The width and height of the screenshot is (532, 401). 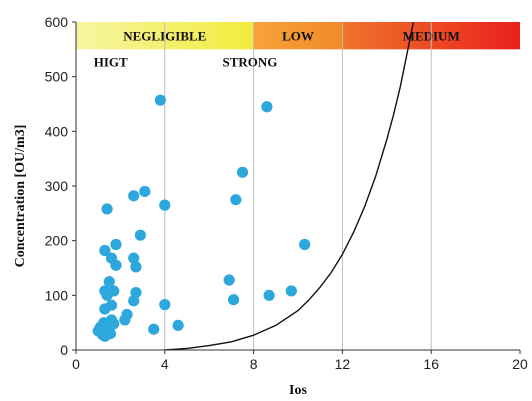 What do you see at coordinates (343, 364) in the screenshot?
I see `x-tick-label: 12` at bounding box center [343, 364].